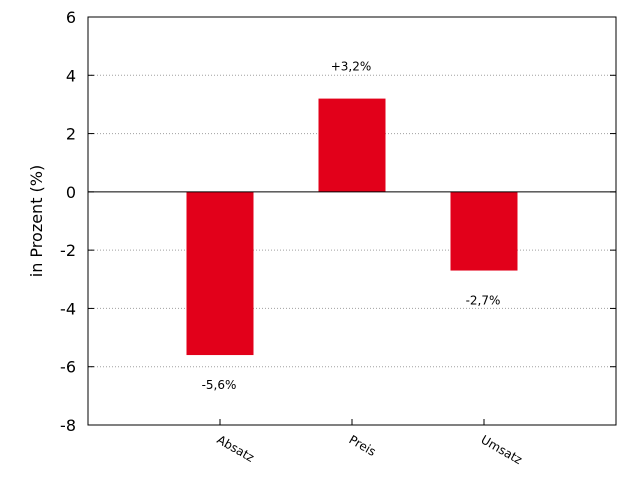  Describe the element at coordinates (363, 445) in the screenshot. I see `x-tick-label: Preis` at that location.